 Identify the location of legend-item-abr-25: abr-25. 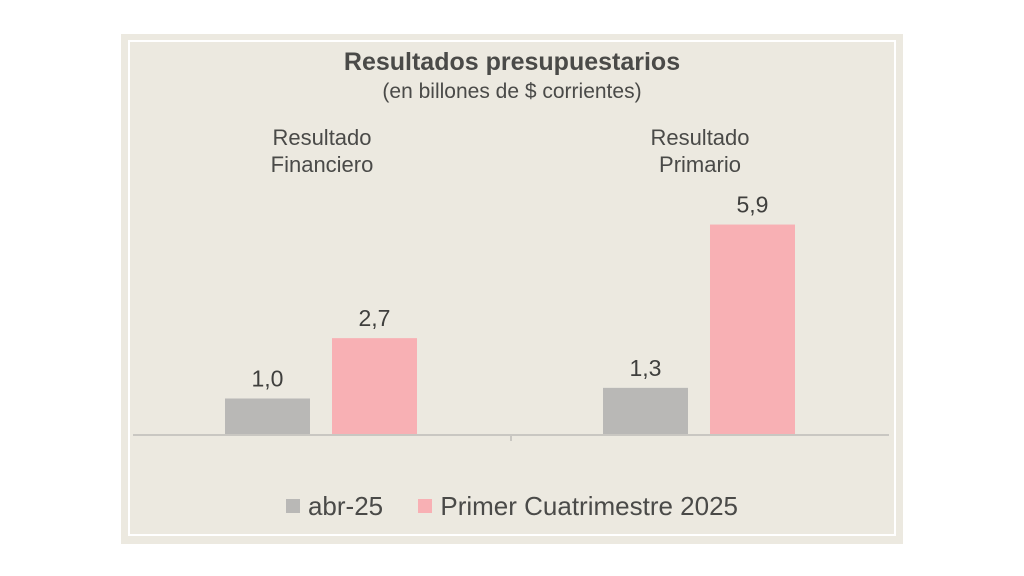
(334, 506).